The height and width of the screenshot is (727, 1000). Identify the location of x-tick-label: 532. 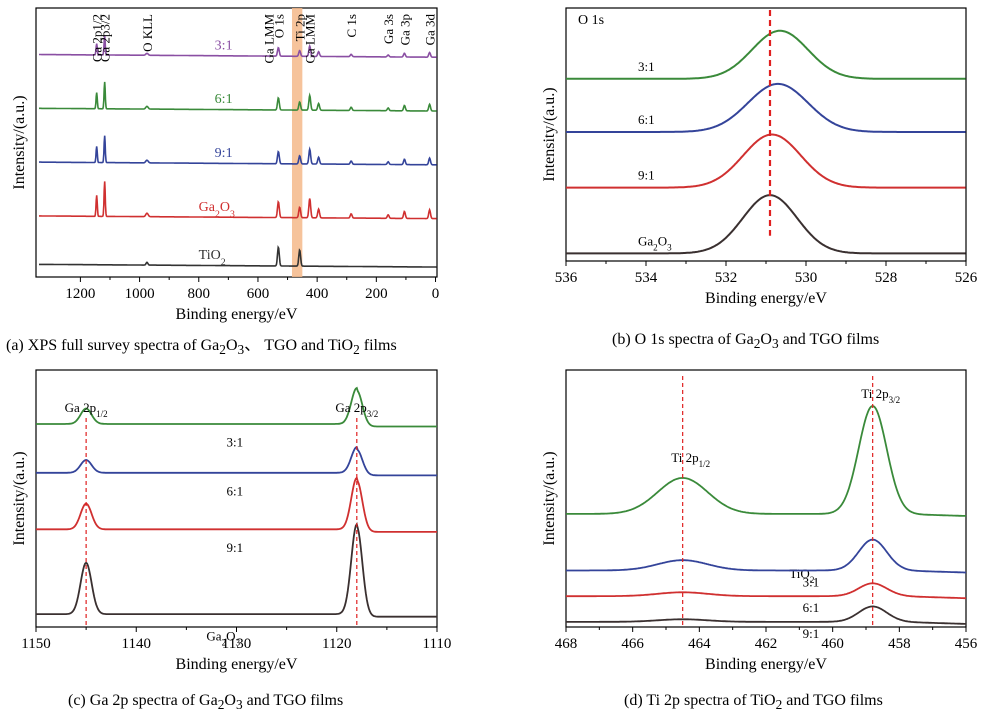
(726, 278).